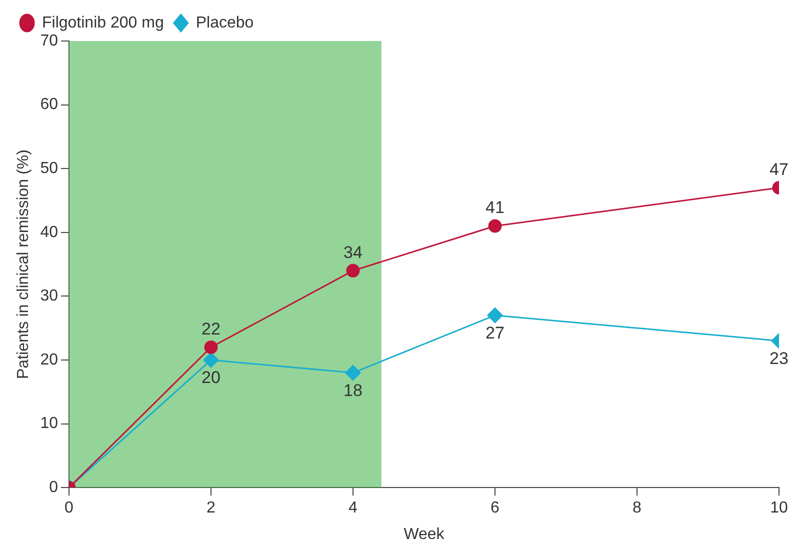  What do you see at coordinates (225, 23) in the screenshot?
I see `legend-label: Placebo` at bounding box center [225, 23].